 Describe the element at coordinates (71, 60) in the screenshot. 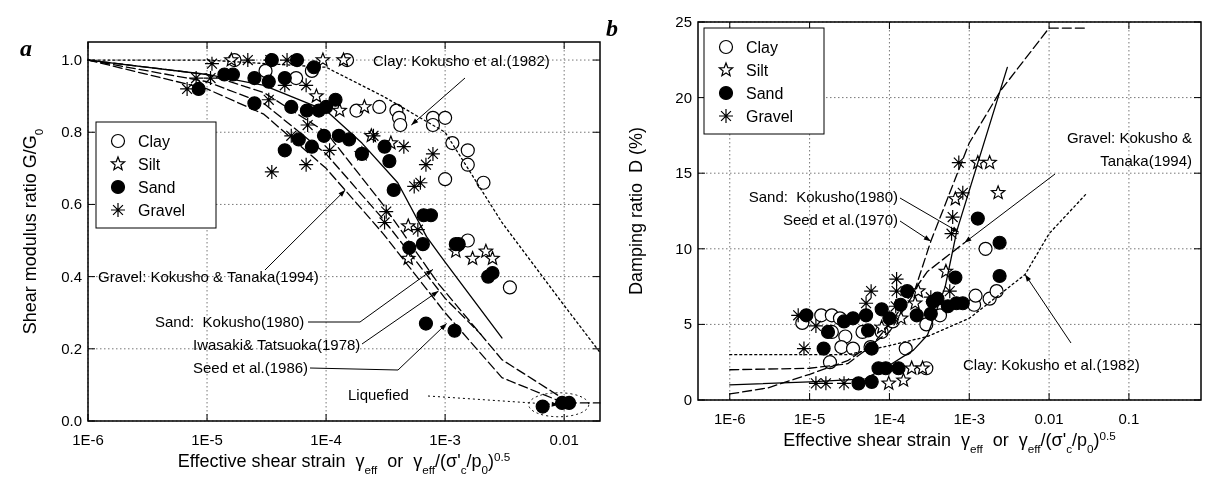

I see `y-tick-label: 1.0` at that location.